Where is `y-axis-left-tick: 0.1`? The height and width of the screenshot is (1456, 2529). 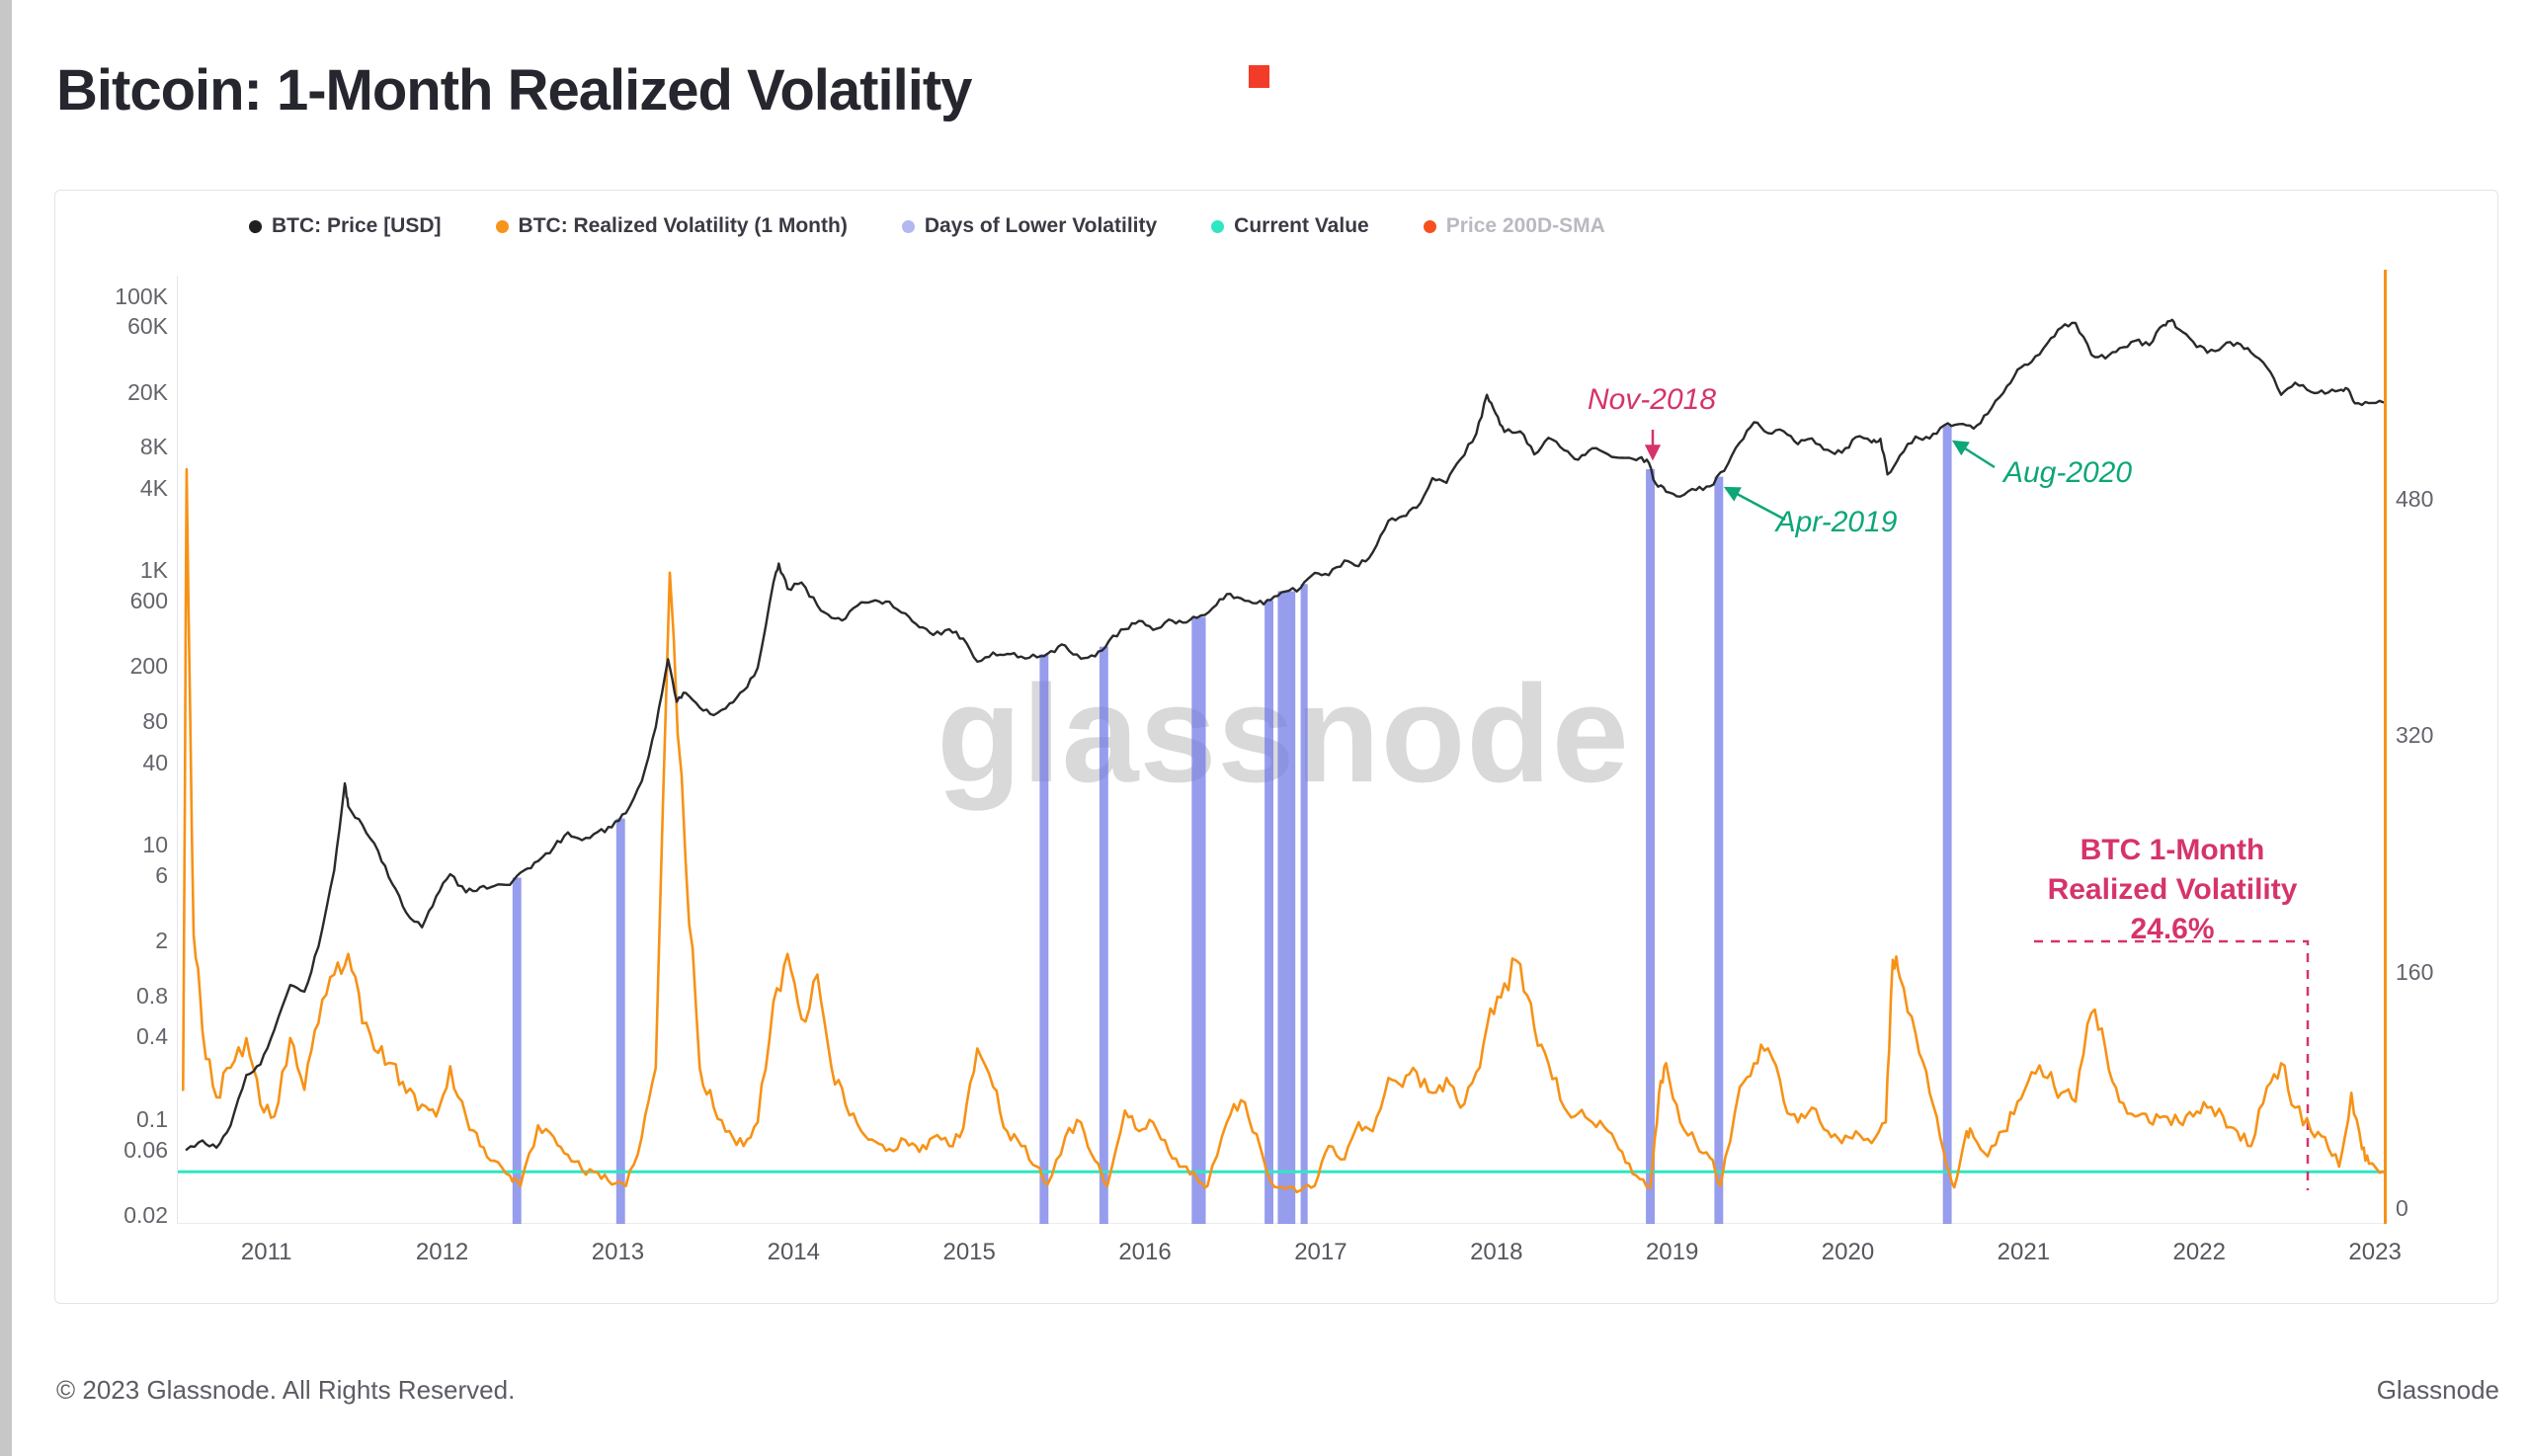
y-axis-left-tick: 0.1 is located at coordinates (152, 1119).